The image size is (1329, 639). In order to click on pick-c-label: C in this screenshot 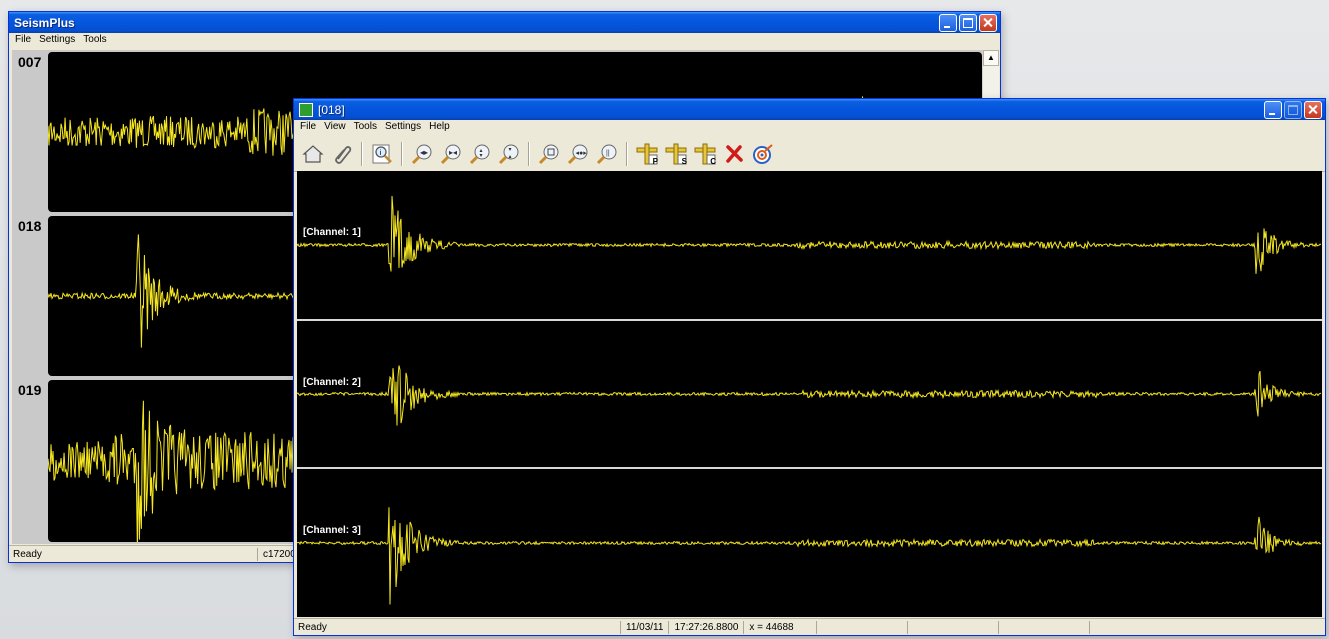, I will do `click(713, 161)`.